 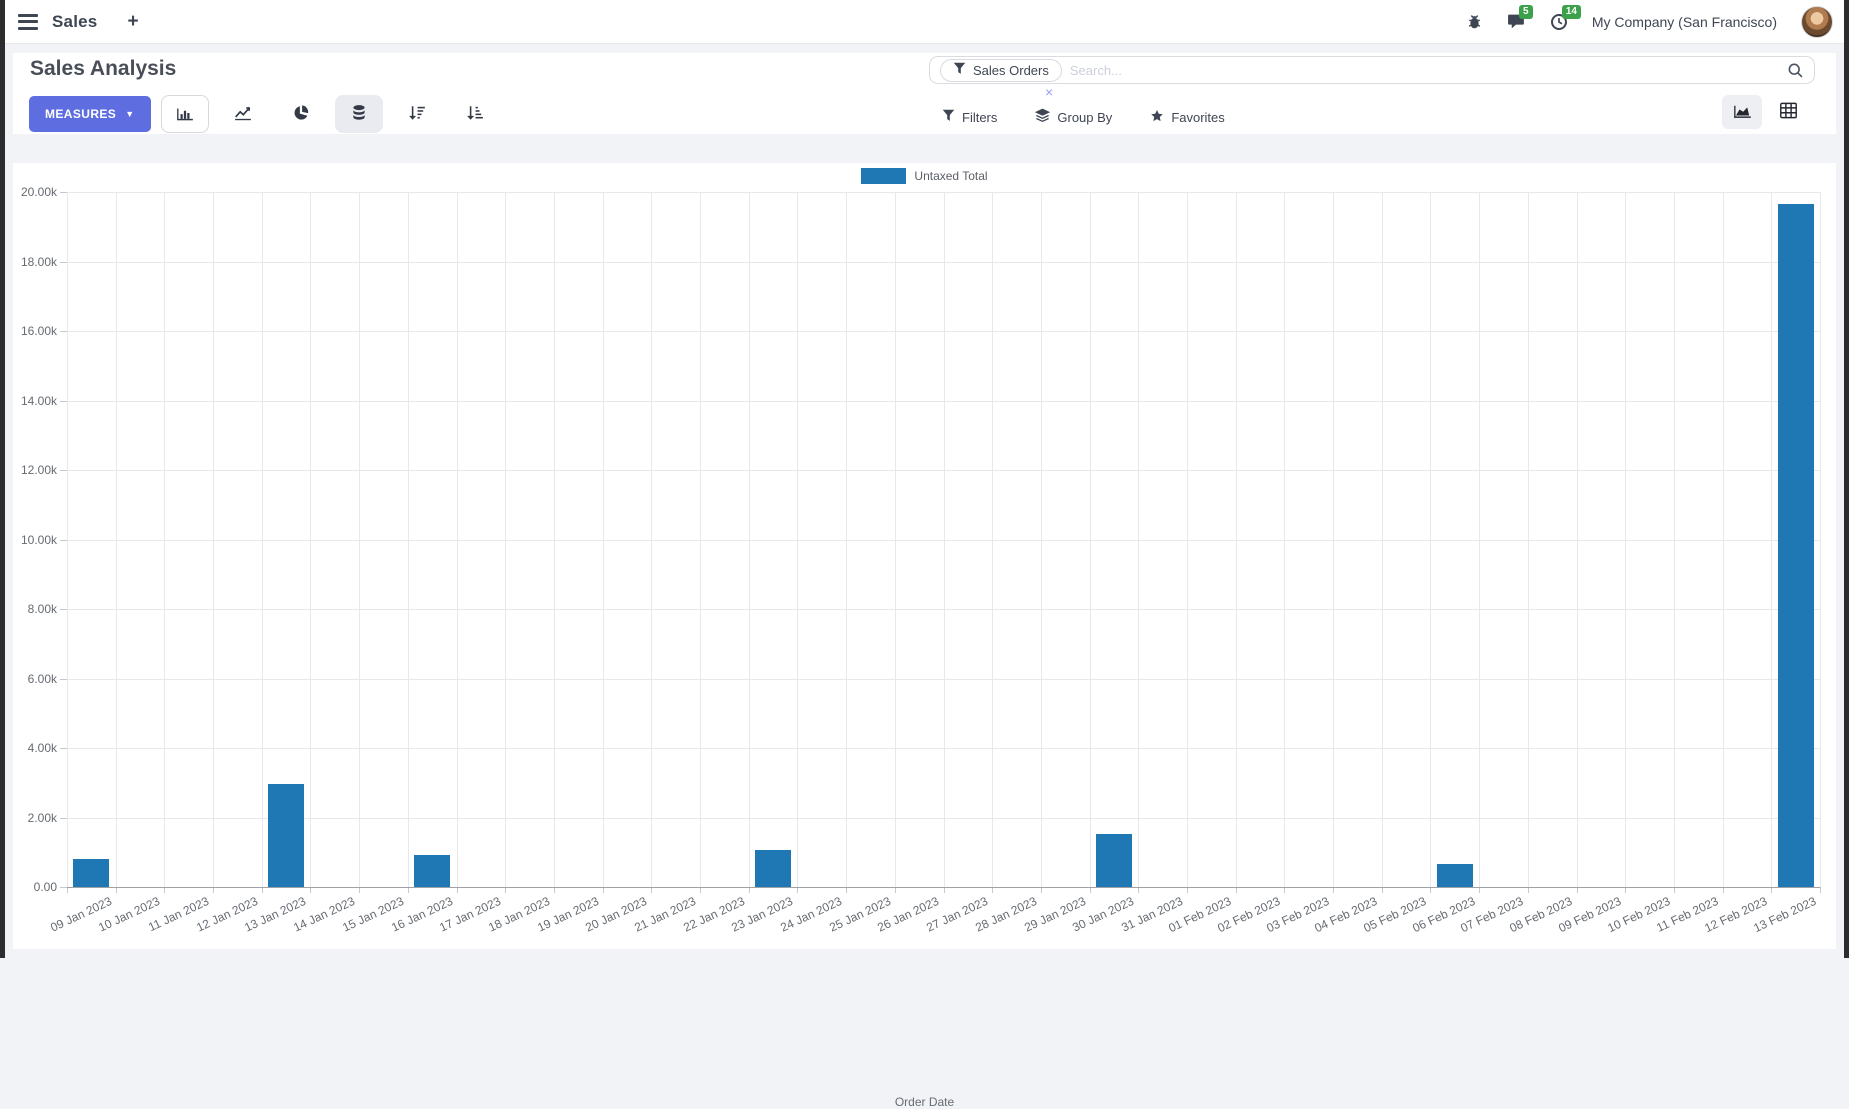 What do you see at coordinates (924, 176) in the screenshot?
I see `chart-legend: Untaxed Total` at bounding box center [924, 176].